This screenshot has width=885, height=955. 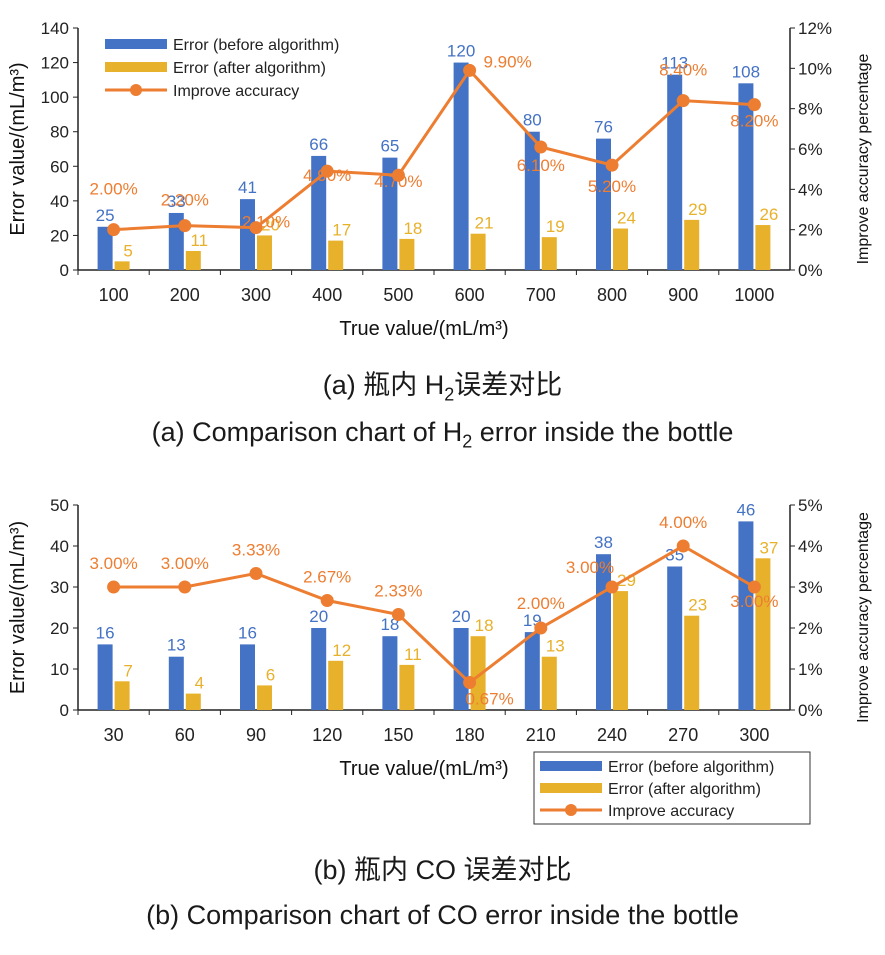 I want to click on h2-y2-tick-label: 6%, so click(x=810, y=149).